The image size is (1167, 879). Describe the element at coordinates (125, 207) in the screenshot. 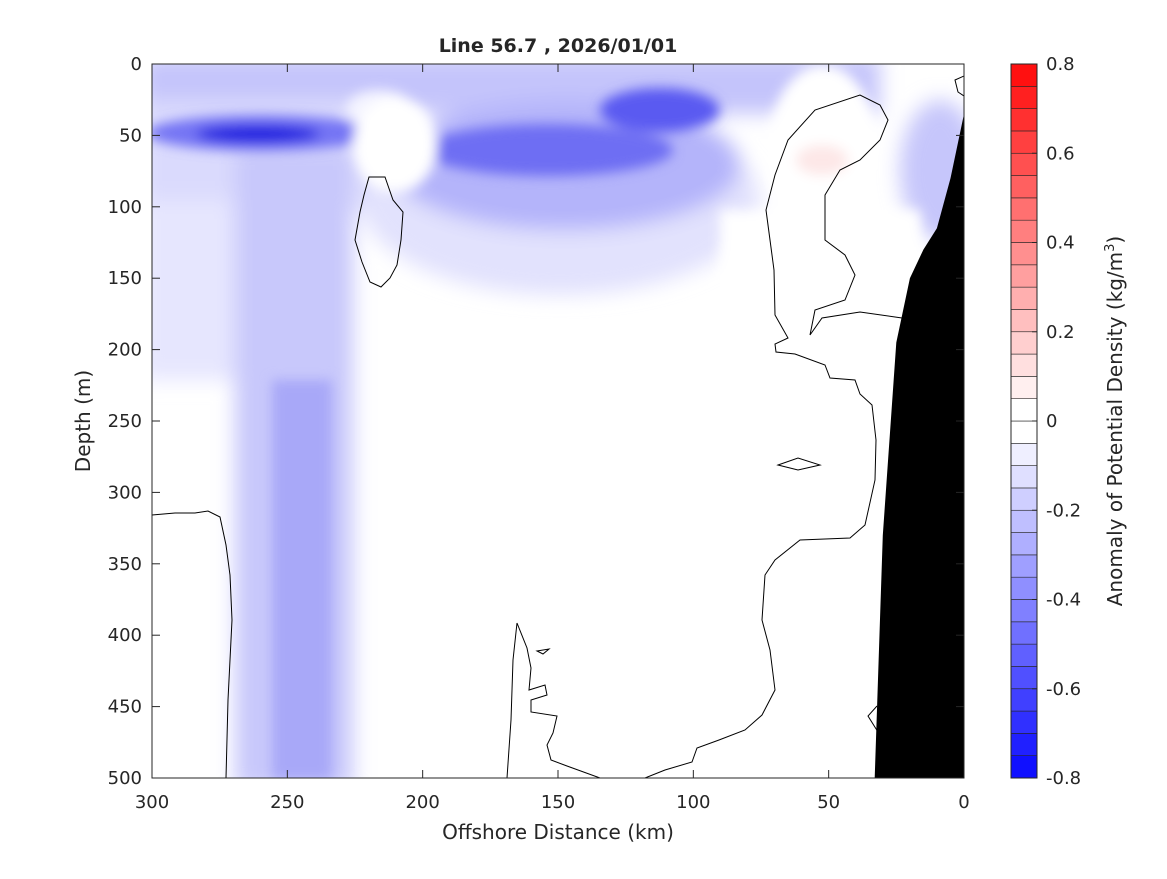

I see `y-tick-label: 100` at that location.